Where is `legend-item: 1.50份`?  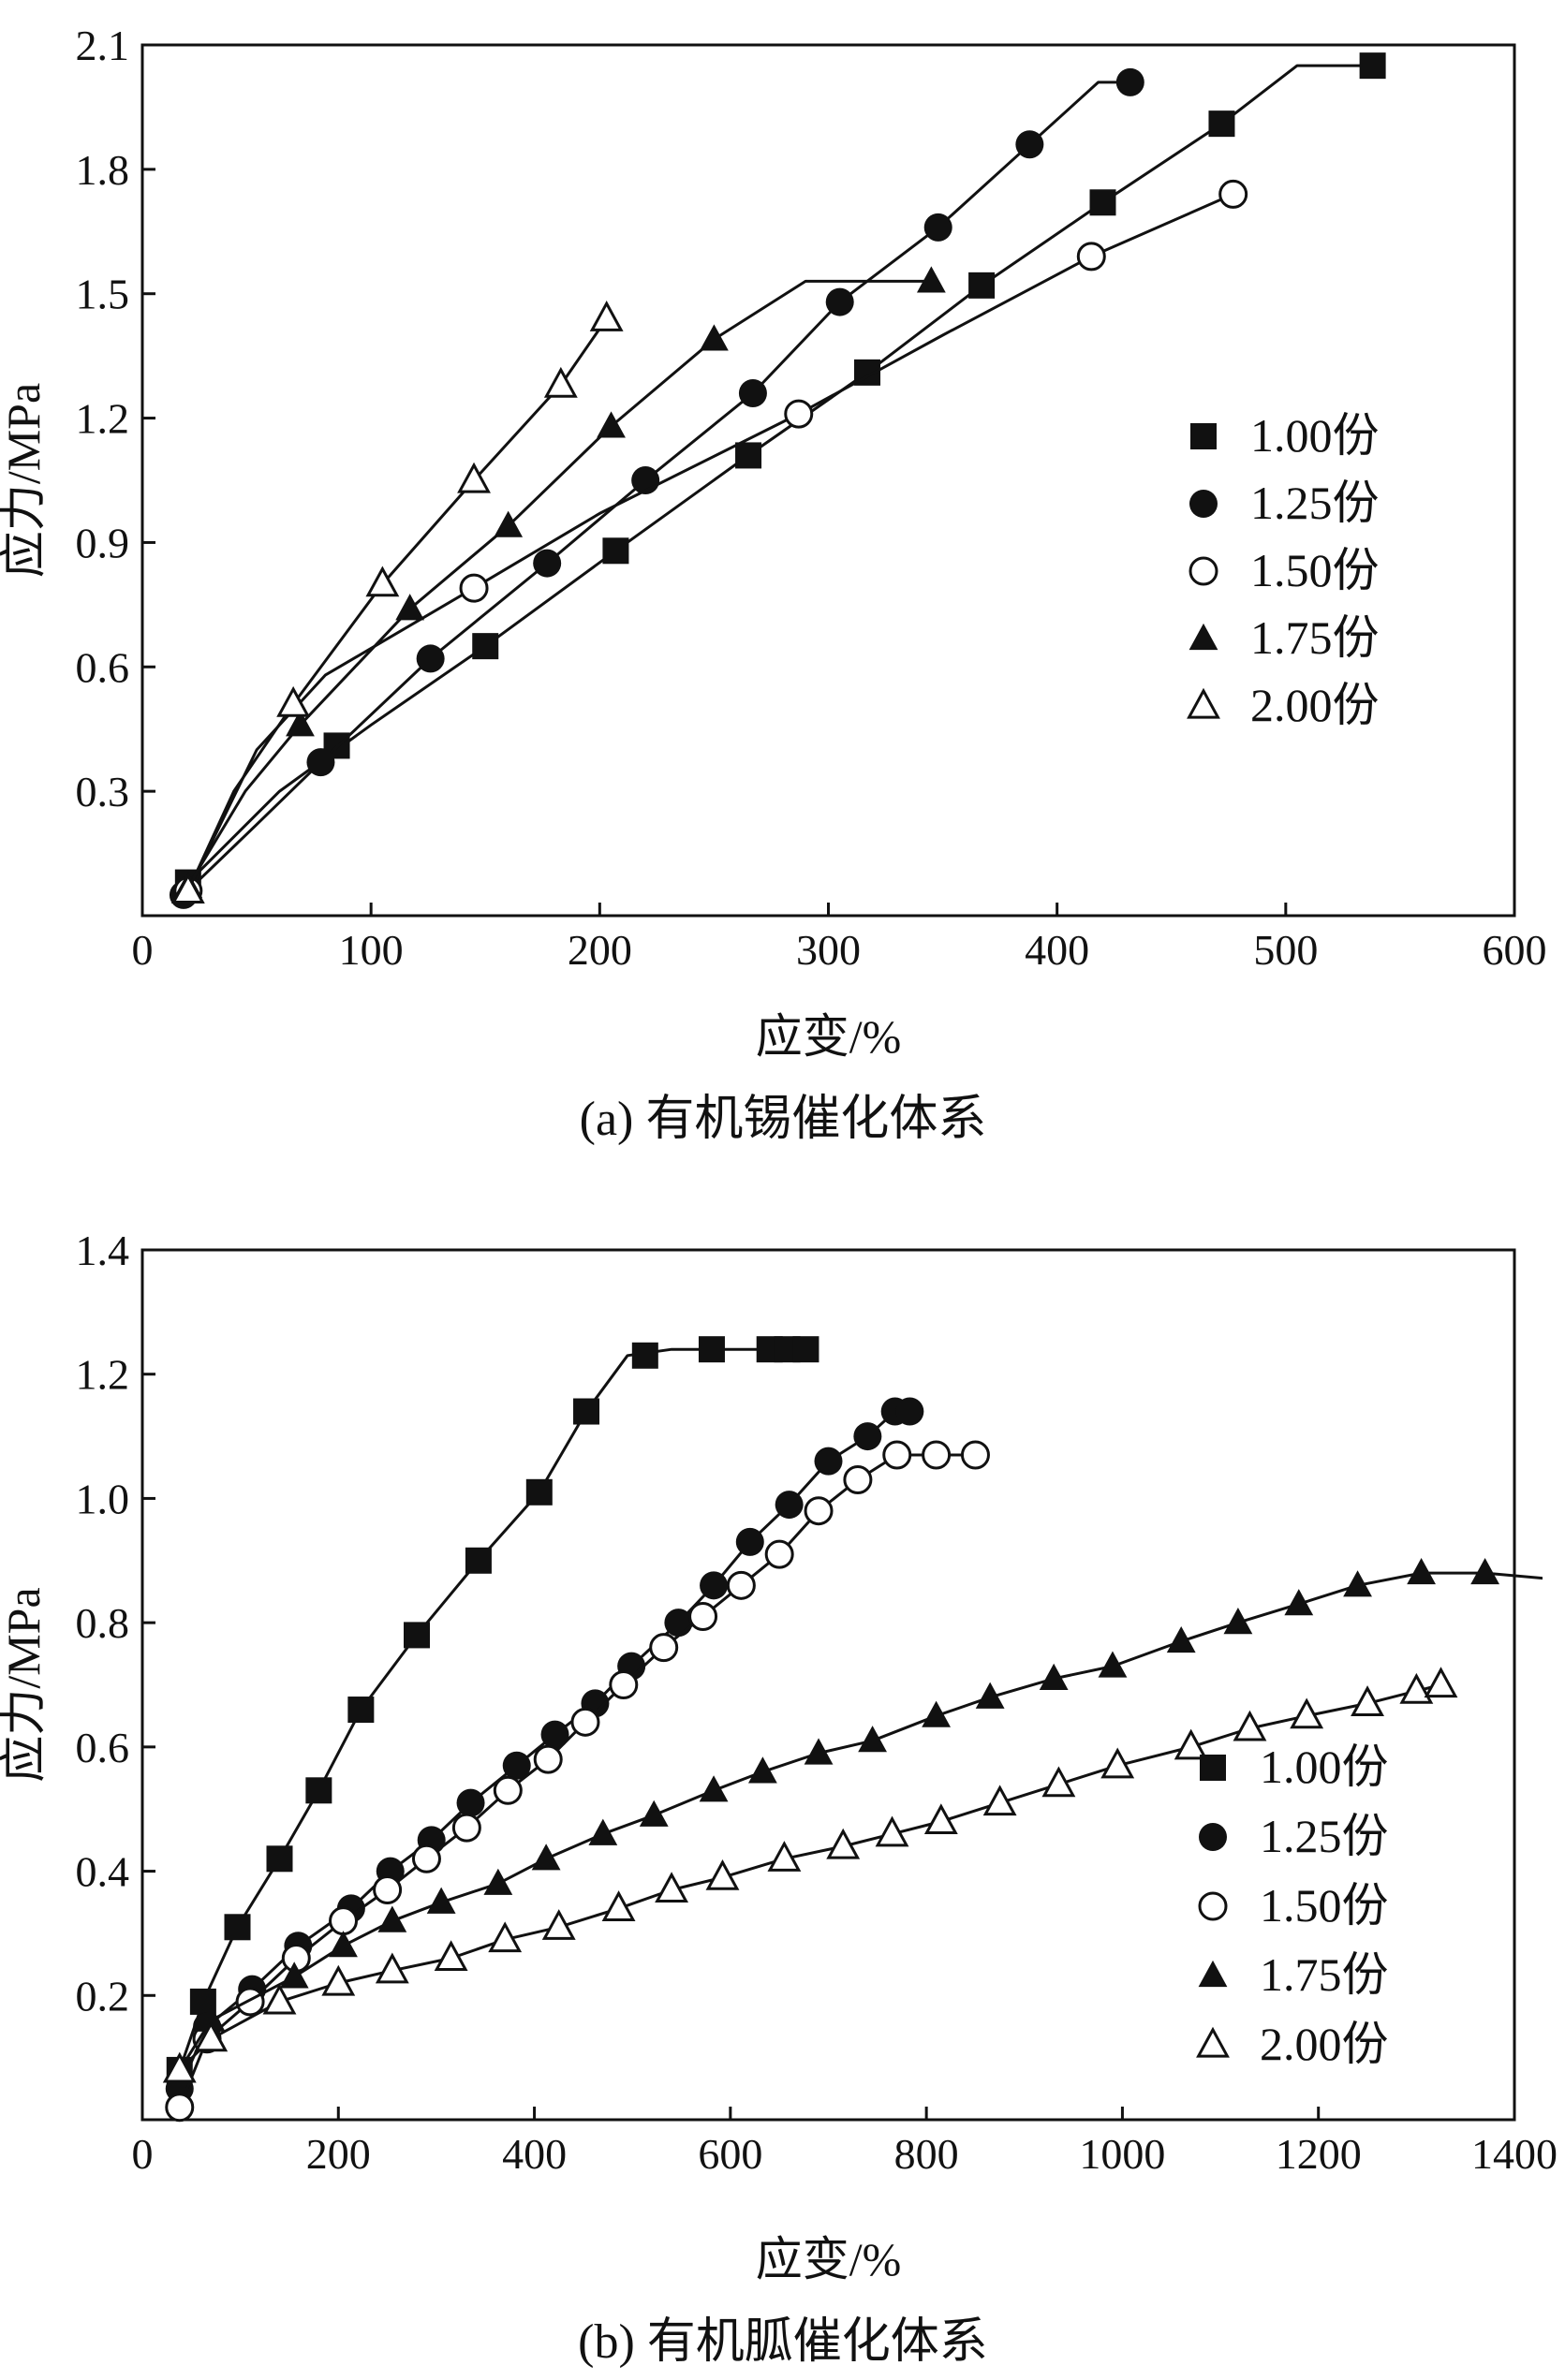
legend-item: 1.50份 is located at coordinates (1285, 570).